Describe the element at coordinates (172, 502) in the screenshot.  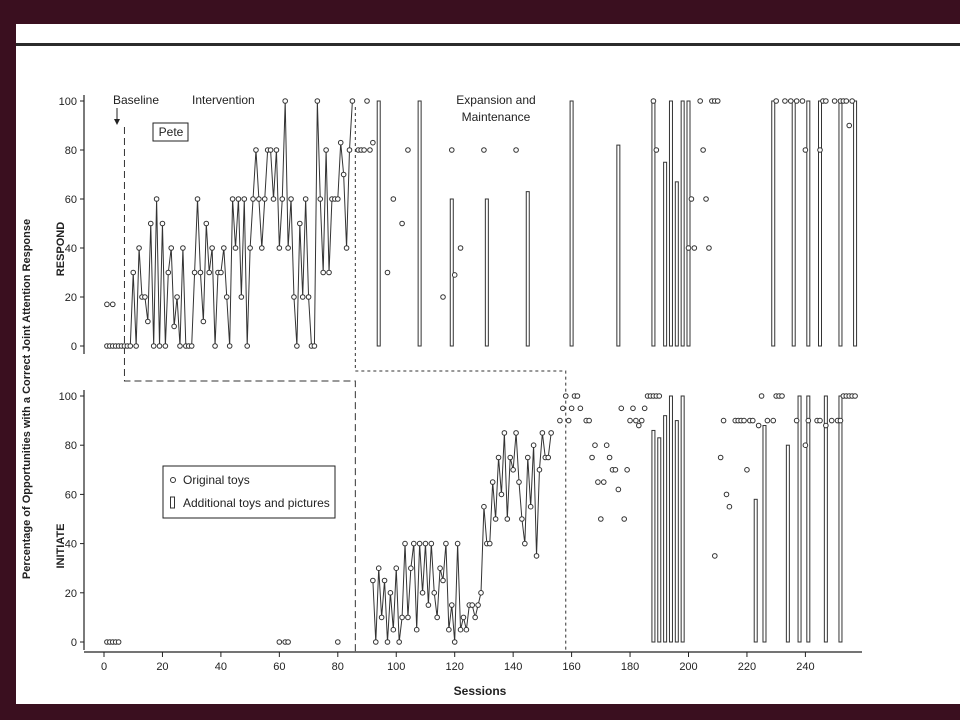
I see `legend-marker-additional-toys` at that location.